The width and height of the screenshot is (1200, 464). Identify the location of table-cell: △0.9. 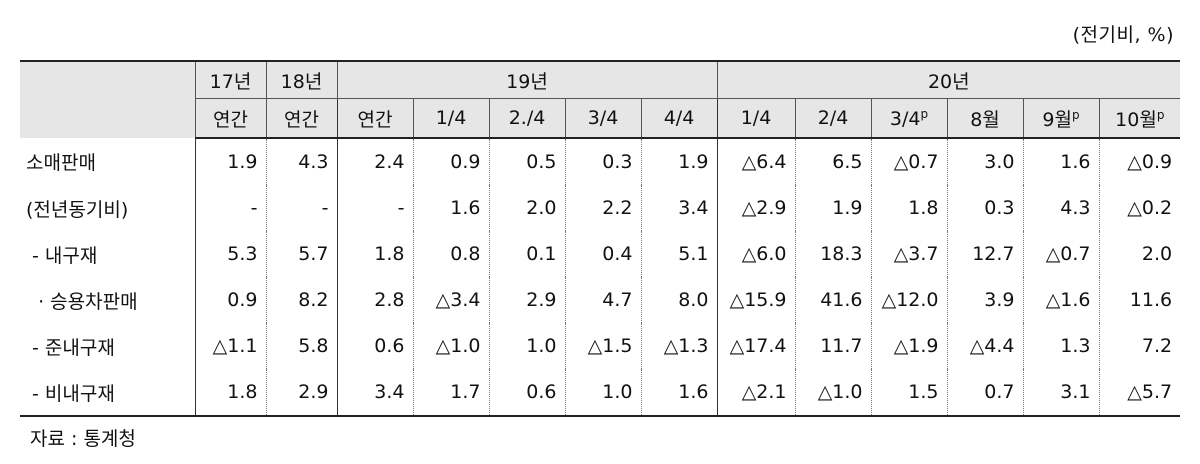
(1139, 161).